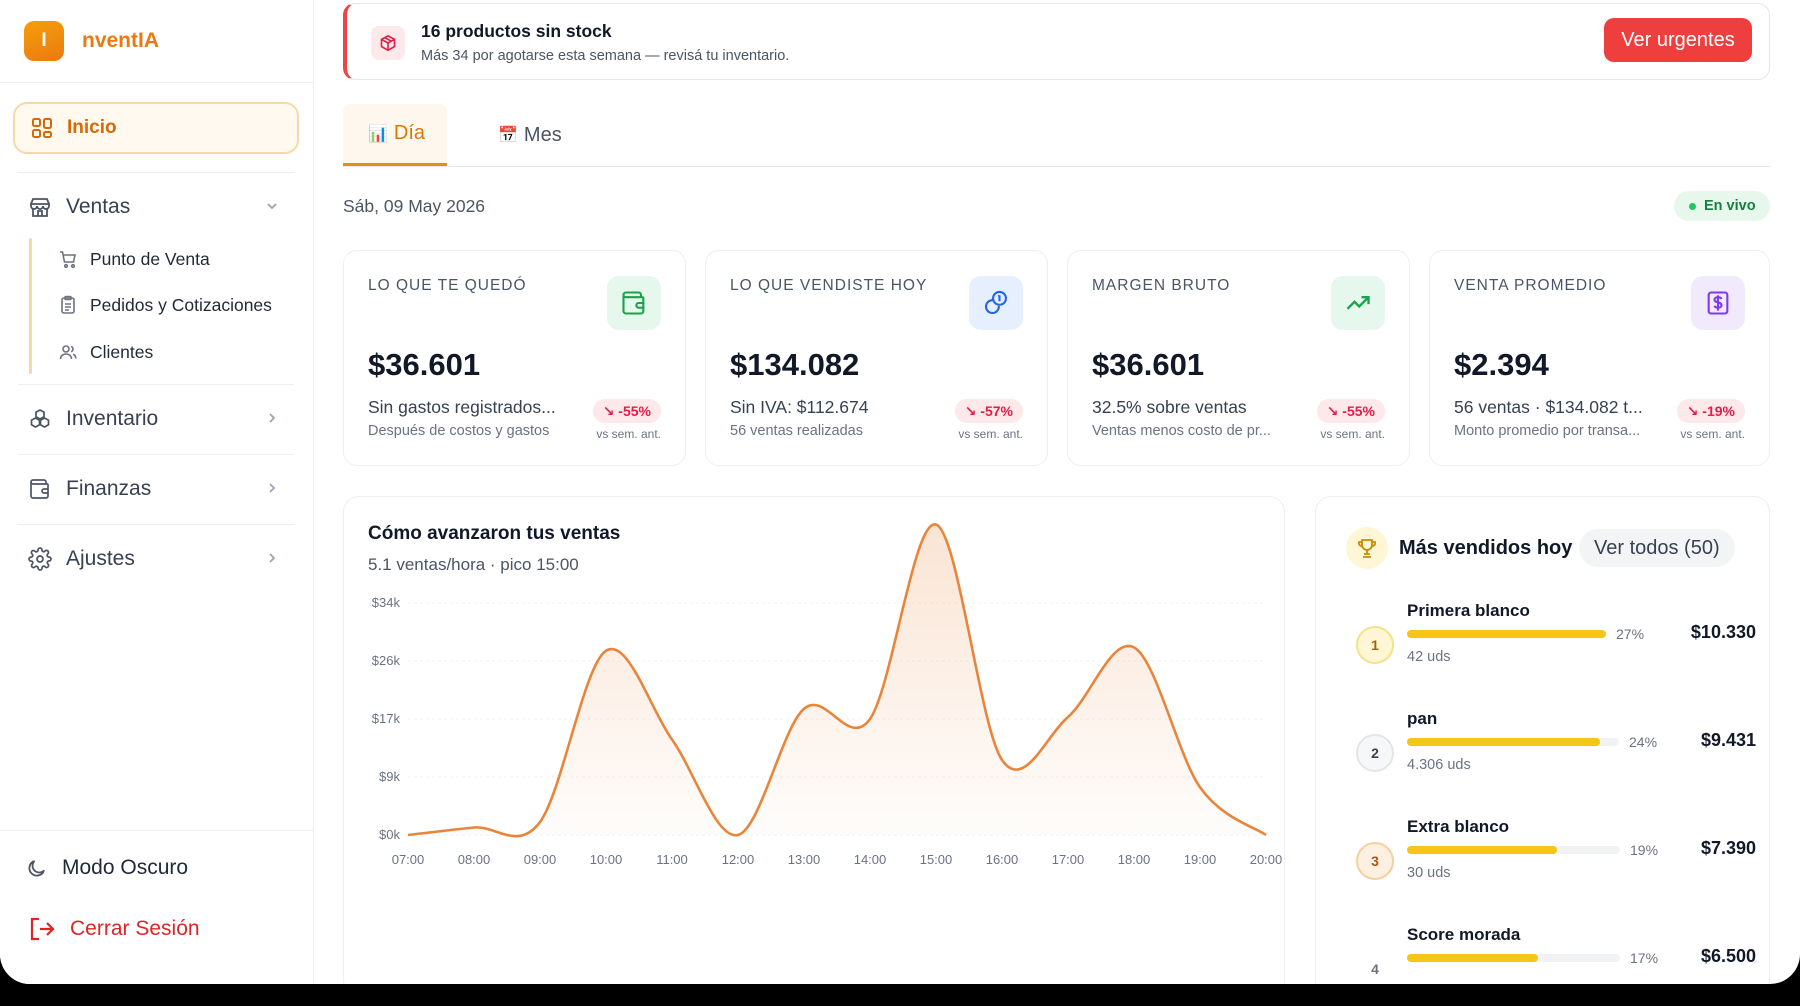 The image size is (1800, 1006). Describe the element at coordinates (109, 488) in the screenshot. I see `sidebar-item-label: Finanzas` at that location.